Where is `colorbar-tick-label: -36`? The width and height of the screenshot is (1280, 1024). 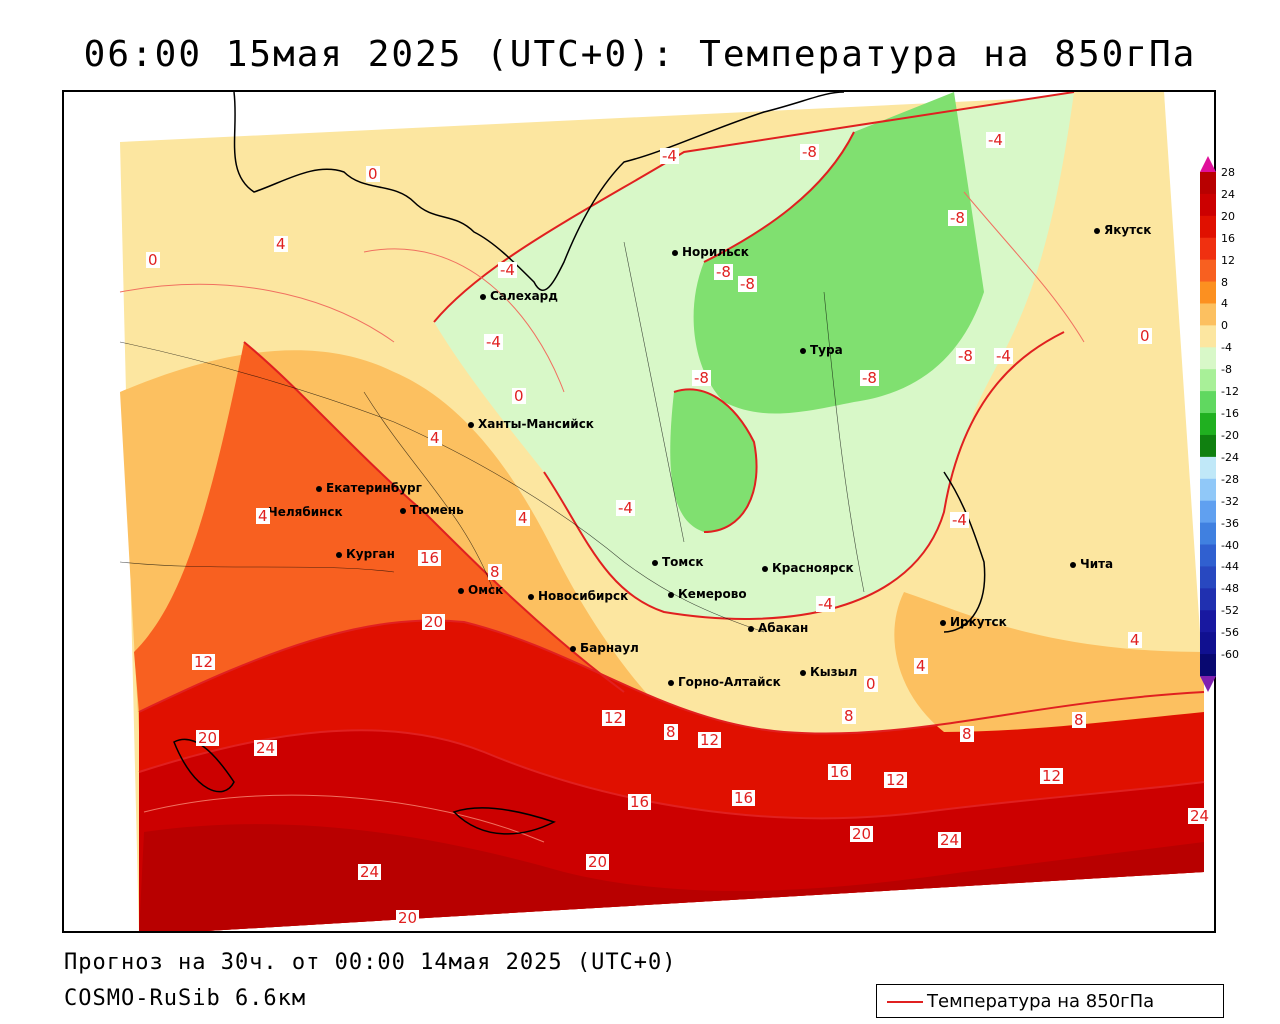 colorbar-tick-label: -36 is located at coordinates (1230, 523).